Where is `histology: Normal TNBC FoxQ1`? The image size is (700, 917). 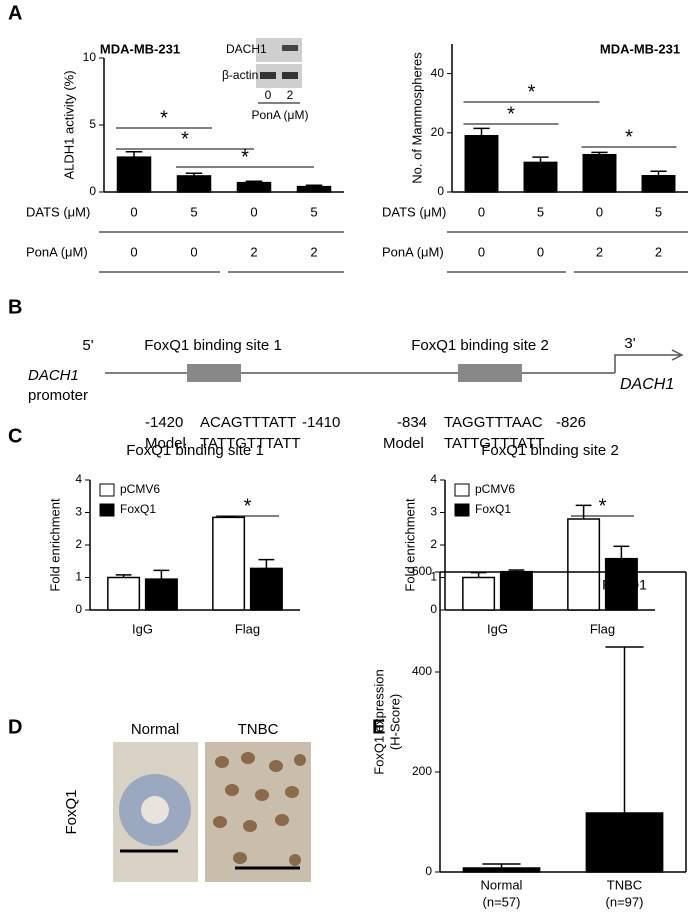 histology: Normal TNBC FoxQ1 is located at coordinates (187, 801).